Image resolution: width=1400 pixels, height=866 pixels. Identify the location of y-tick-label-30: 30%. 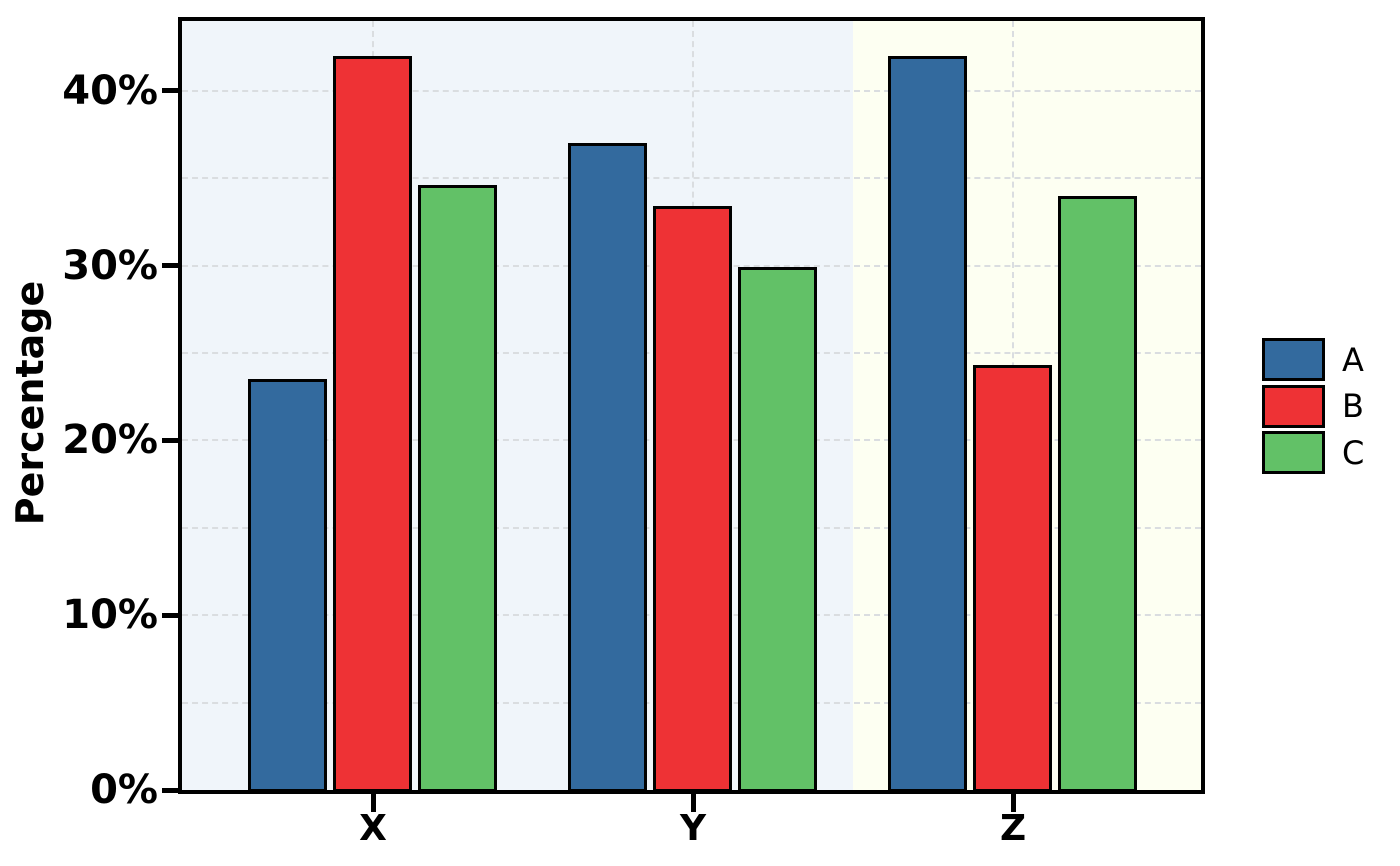
(110, 265).